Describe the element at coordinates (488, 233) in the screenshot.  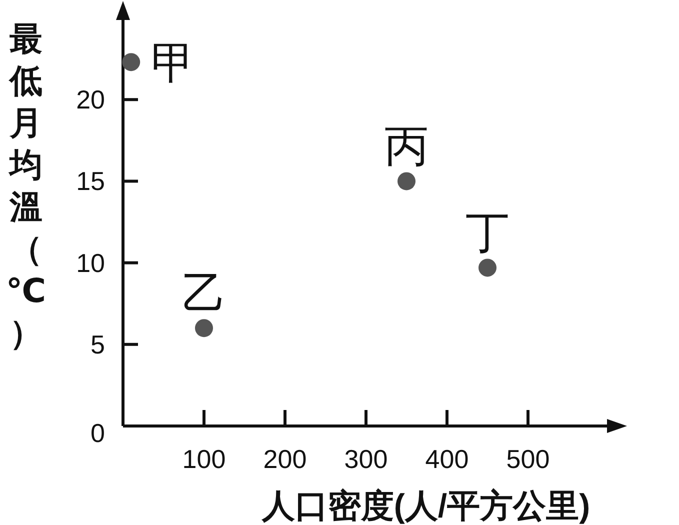
I see `annotation: 丁` at that location.